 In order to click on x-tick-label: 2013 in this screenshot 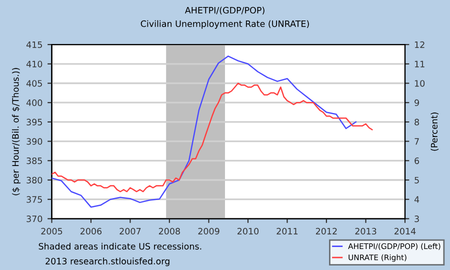, I will do `click(365, 231)`.